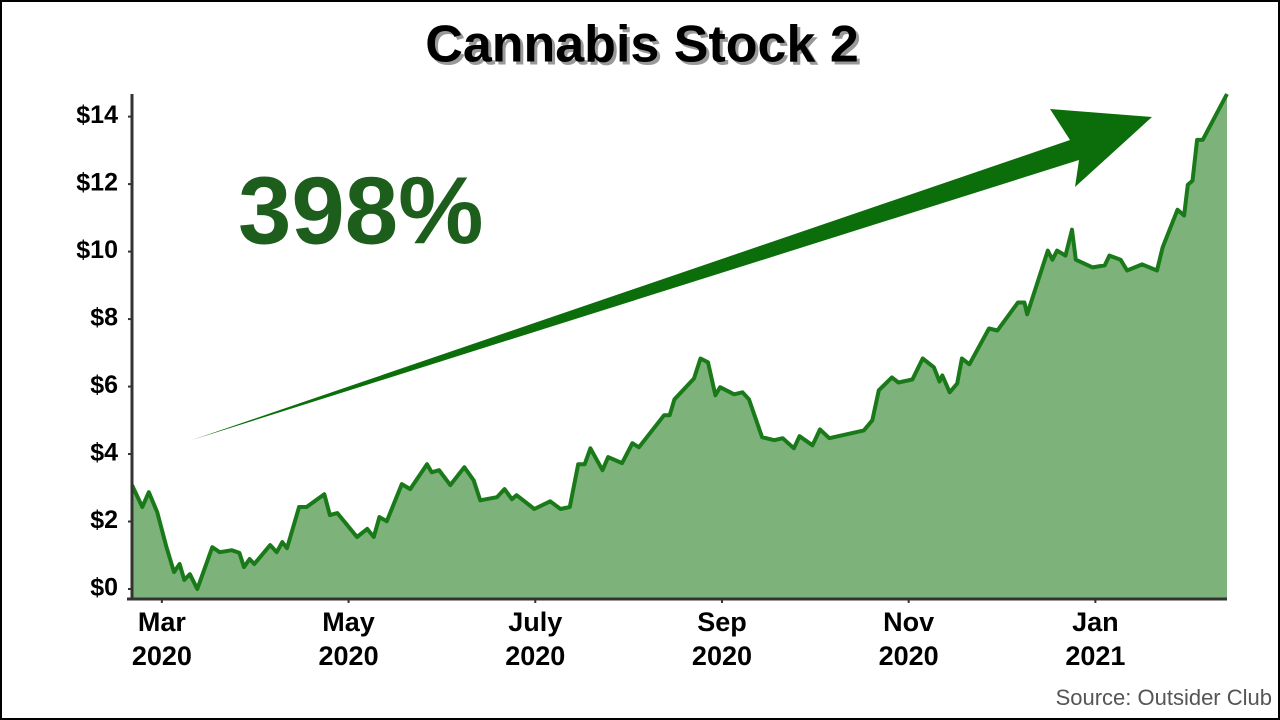 This screenshot has height=720, width=1280. What do you see at coordinates (104, 385) in the screenshot?
I see `y-tick-label: $6` at bounding box center [104, 385].